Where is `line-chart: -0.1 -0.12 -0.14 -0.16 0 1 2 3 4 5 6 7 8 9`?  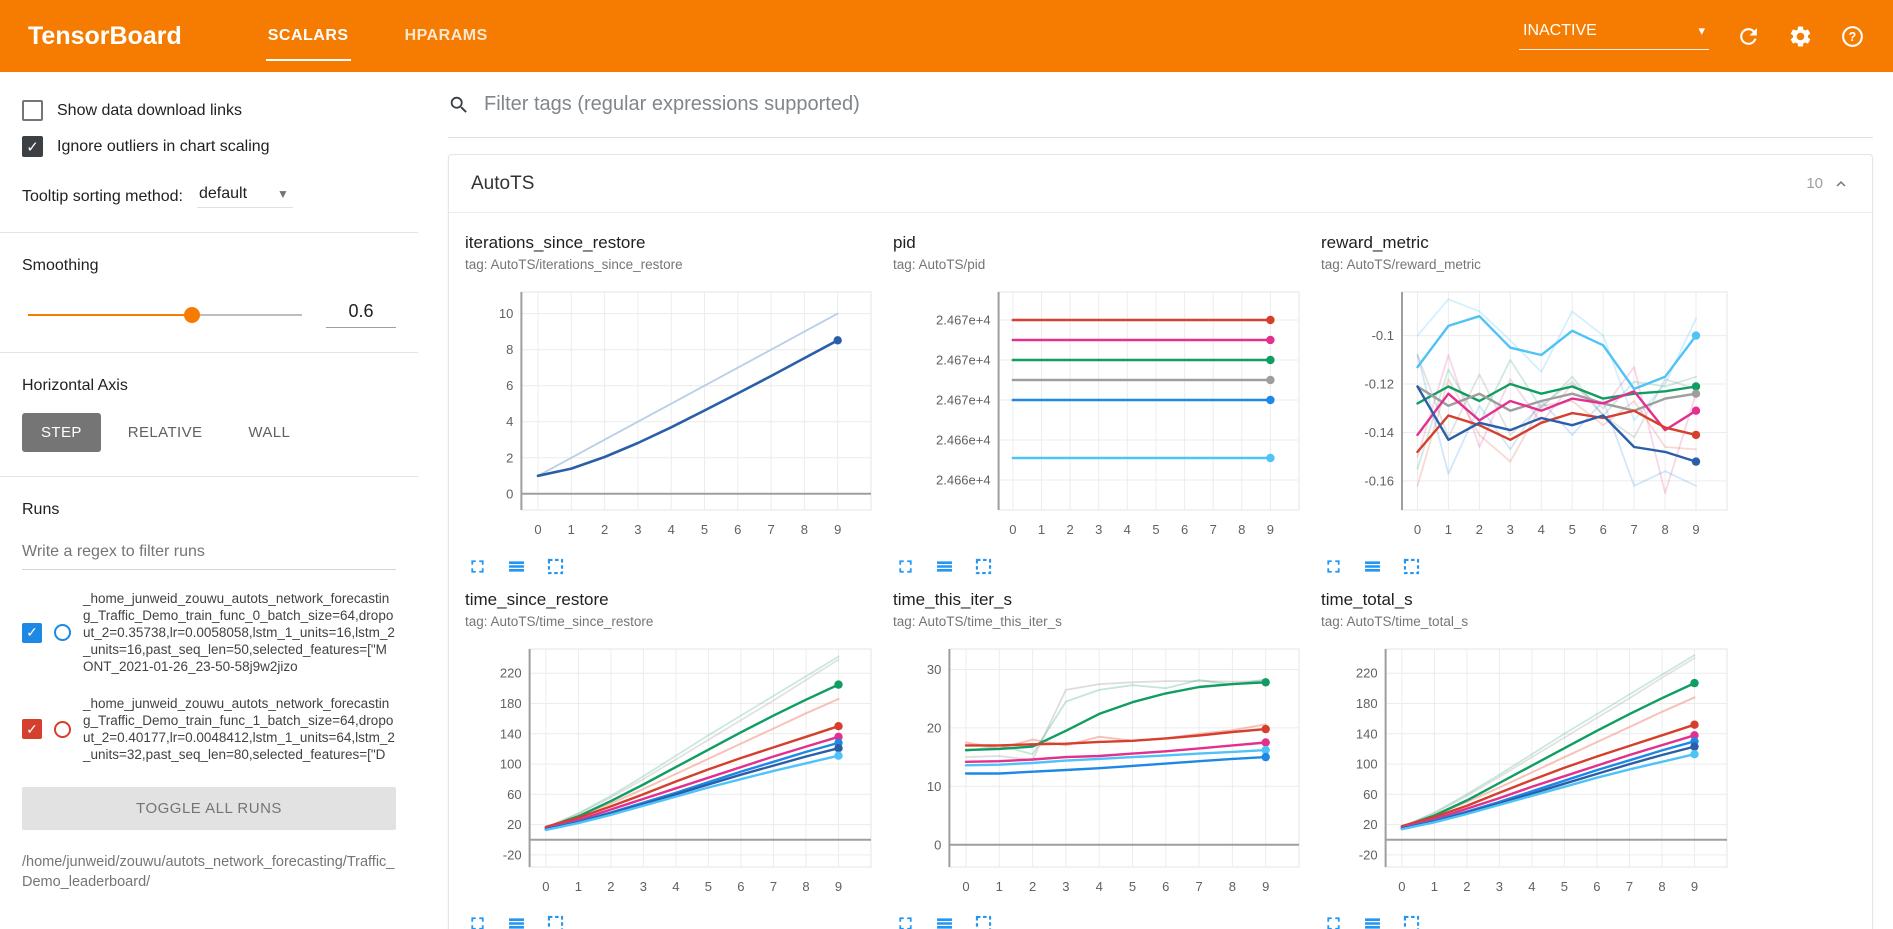
line-chart: -0.1 -0.12 -0.14 -0.16 0 1 2 3 4 5 6 7 8 9 is located at coordinates (1531, 413).